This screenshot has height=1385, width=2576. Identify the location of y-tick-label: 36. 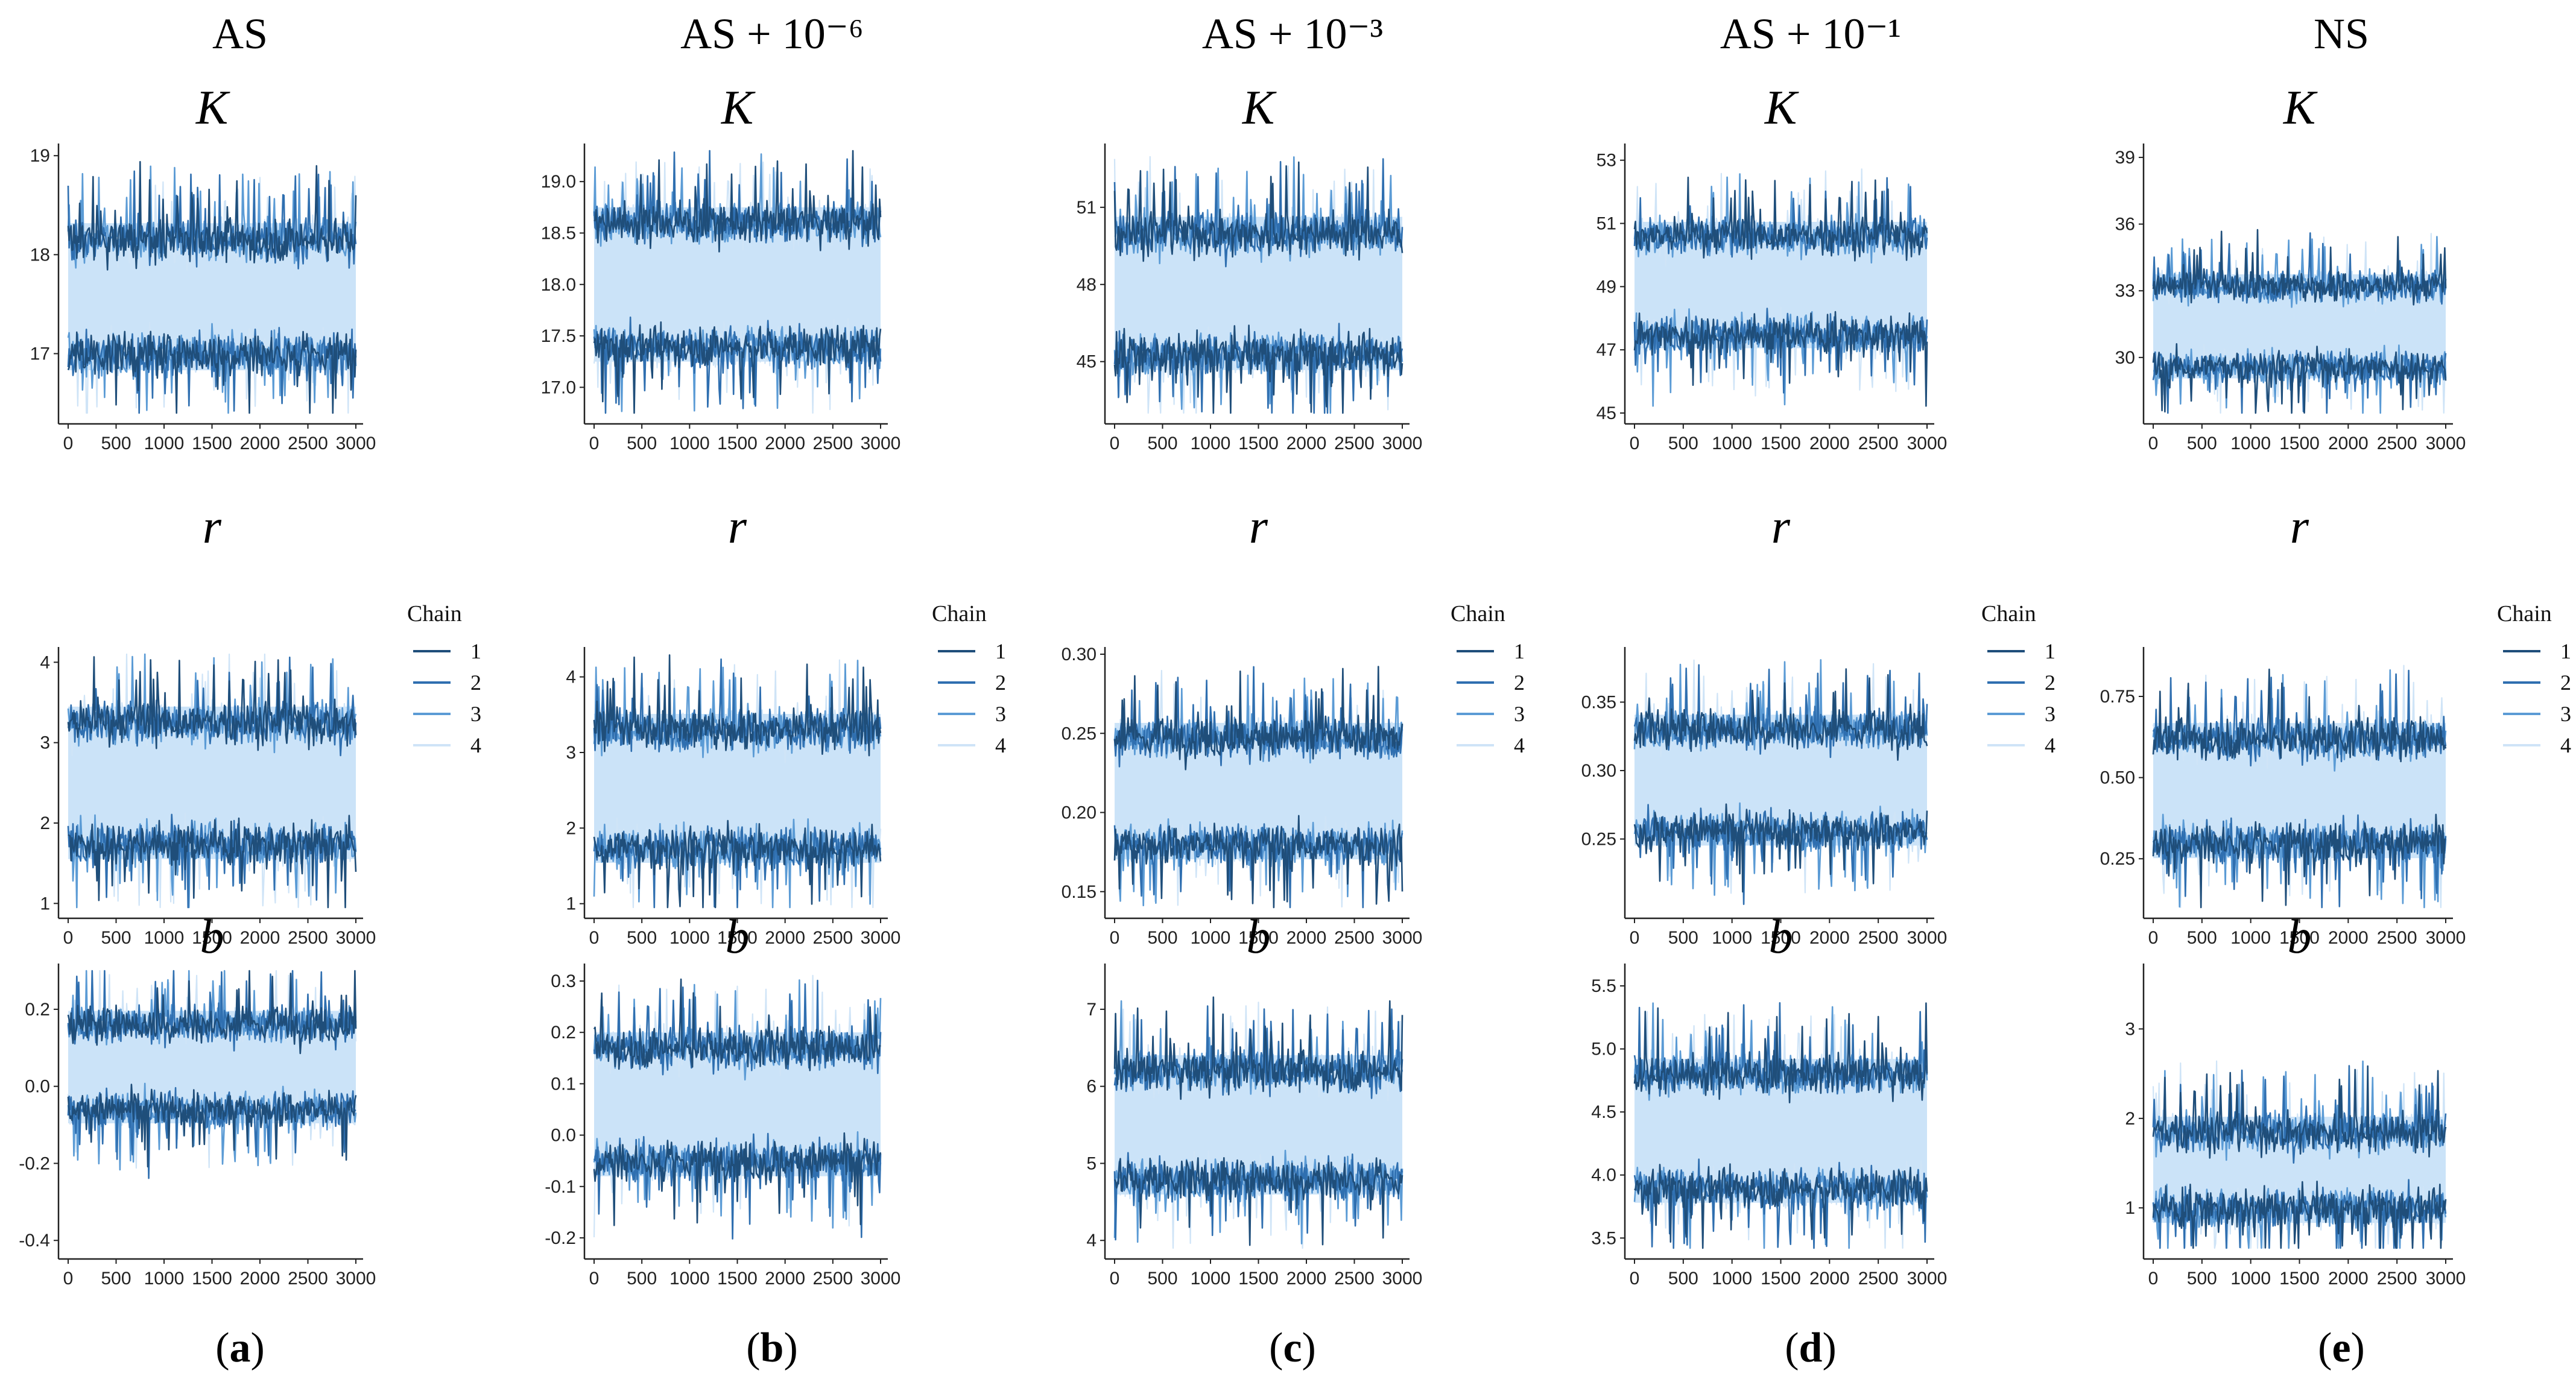
(2125, 225).